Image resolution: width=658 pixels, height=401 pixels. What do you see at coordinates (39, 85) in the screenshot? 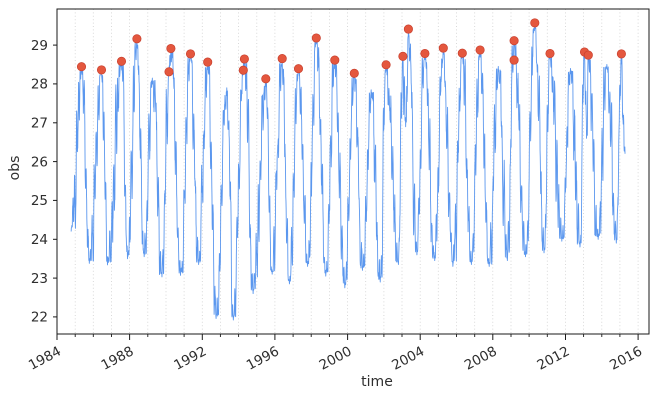
I see `y-tick-label: 28` at bounding box center [39, 85].